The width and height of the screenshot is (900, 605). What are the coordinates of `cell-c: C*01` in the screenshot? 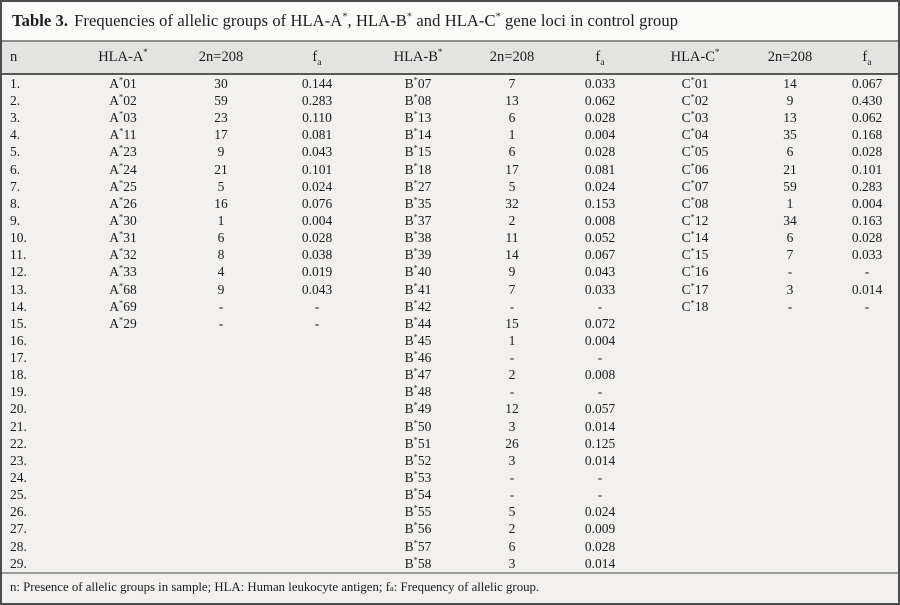 It's located at (695, 83).